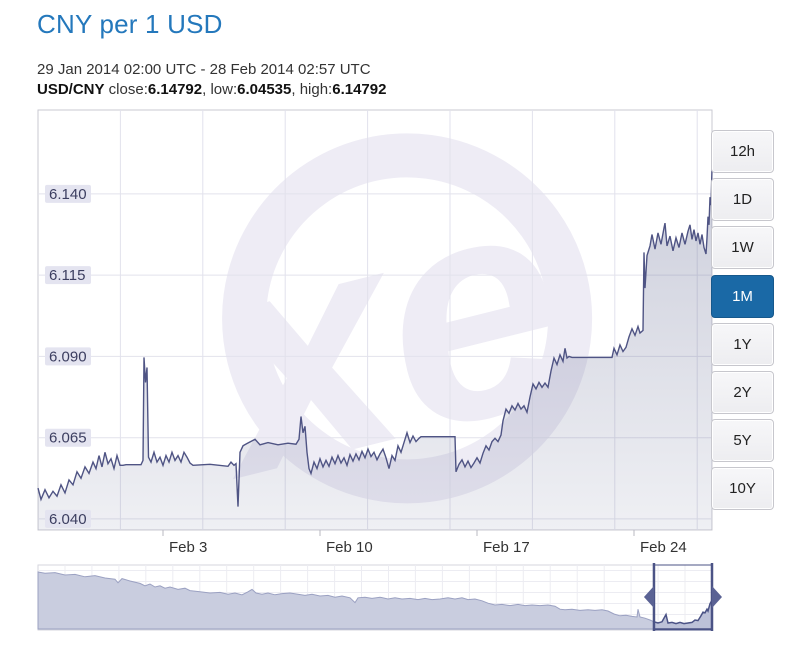  I want to click on x-axis-label: Feb 17, so click(506, 547).